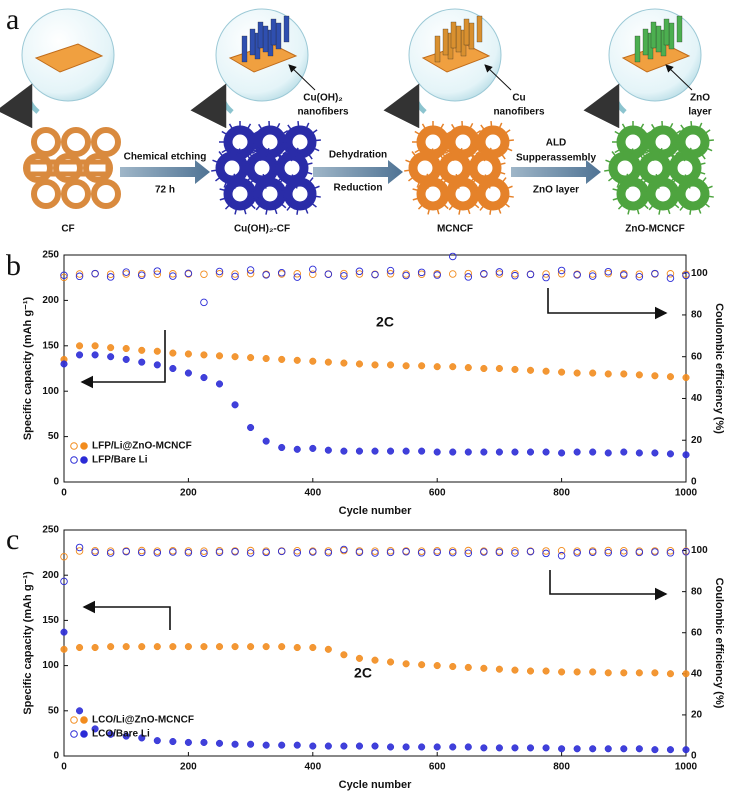  What do you see at coordinates (12, 539) in the screenshot?
I see `panel-label: c` at bounding box center [12, 539].